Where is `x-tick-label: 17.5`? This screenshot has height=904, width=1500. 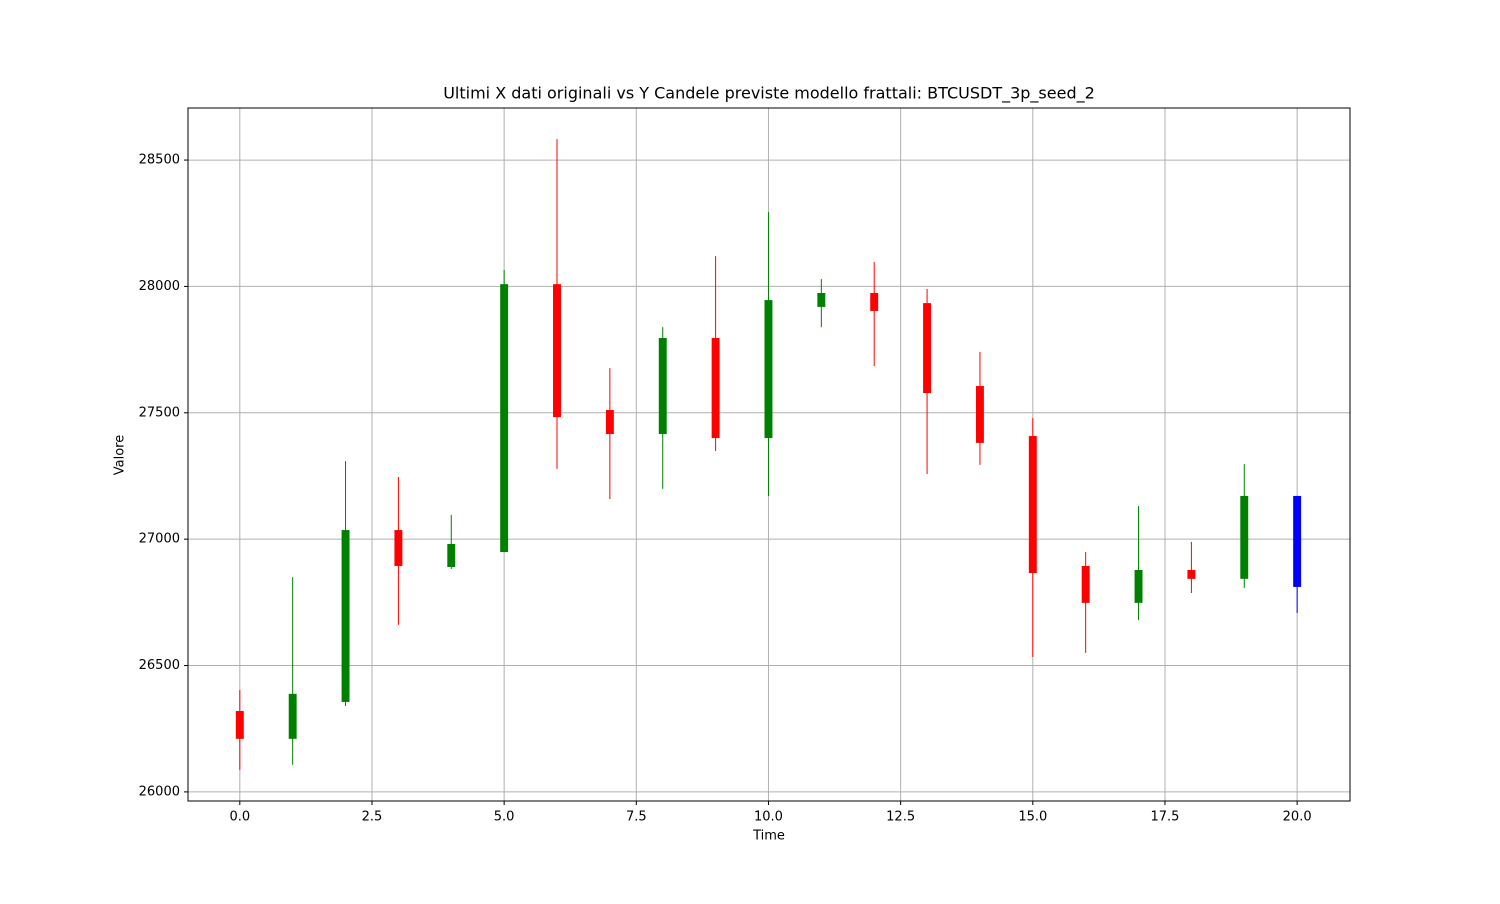
x-tick-label: 17.5 is located at coordinates (1164, 817).